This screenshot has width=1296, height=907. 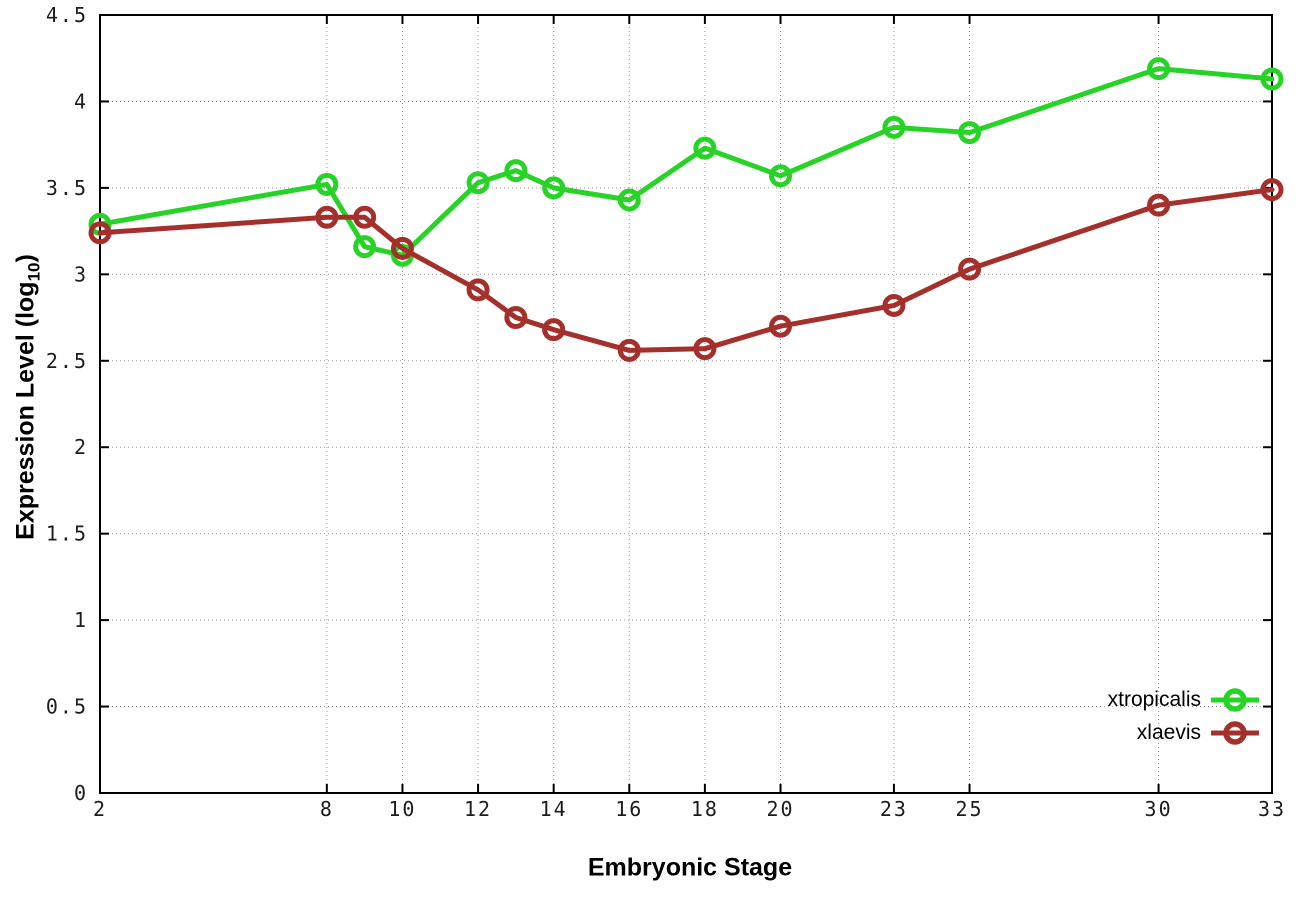 What do you see at coordinates (81, 274) in the screenshot?
I see `y-tick-label: 3` at bounding box center [81, 274].